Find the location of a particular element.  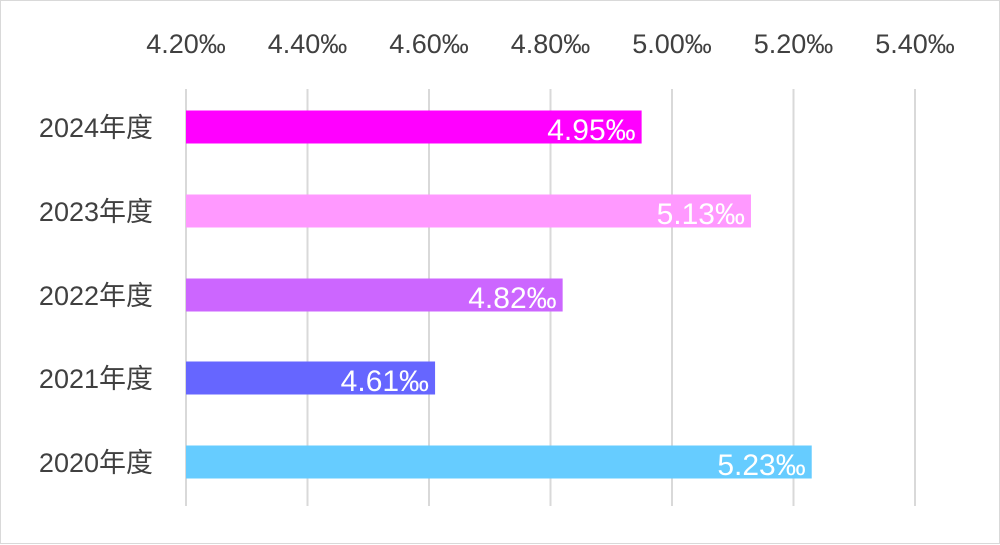

data-label: 4.95‰ is located at coordinates (591, 130).